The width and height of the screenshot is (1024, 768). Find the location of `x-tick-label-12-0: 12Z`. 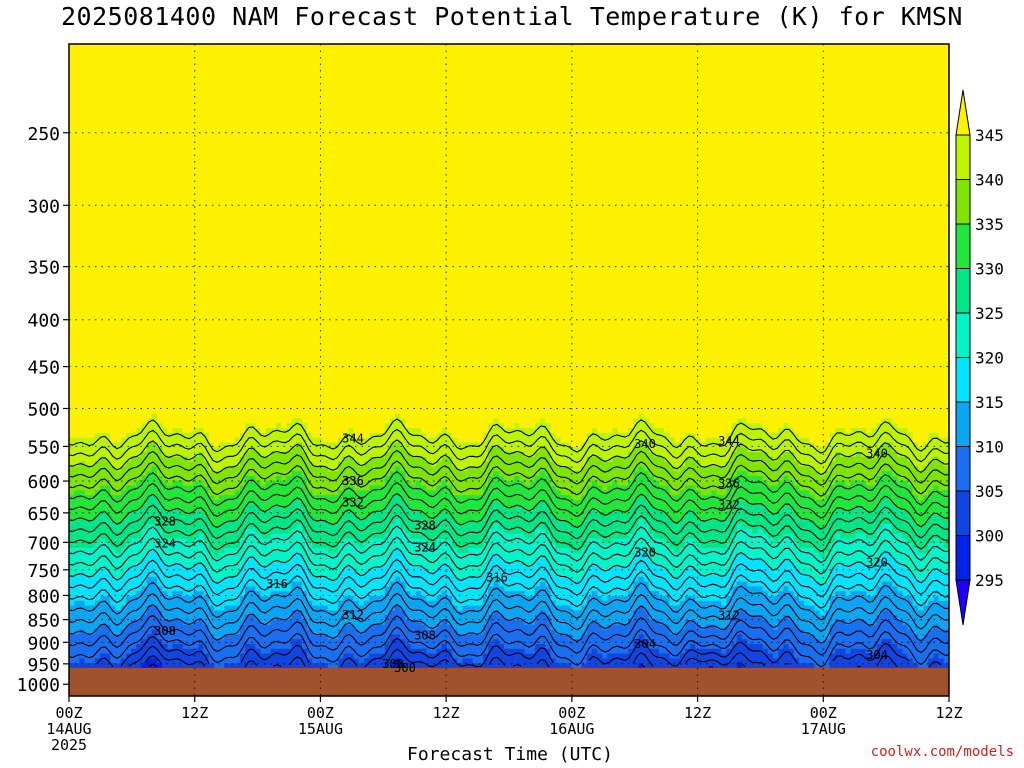

x-tick-label-12-0: 12Z is located at coordinates (194, 713).